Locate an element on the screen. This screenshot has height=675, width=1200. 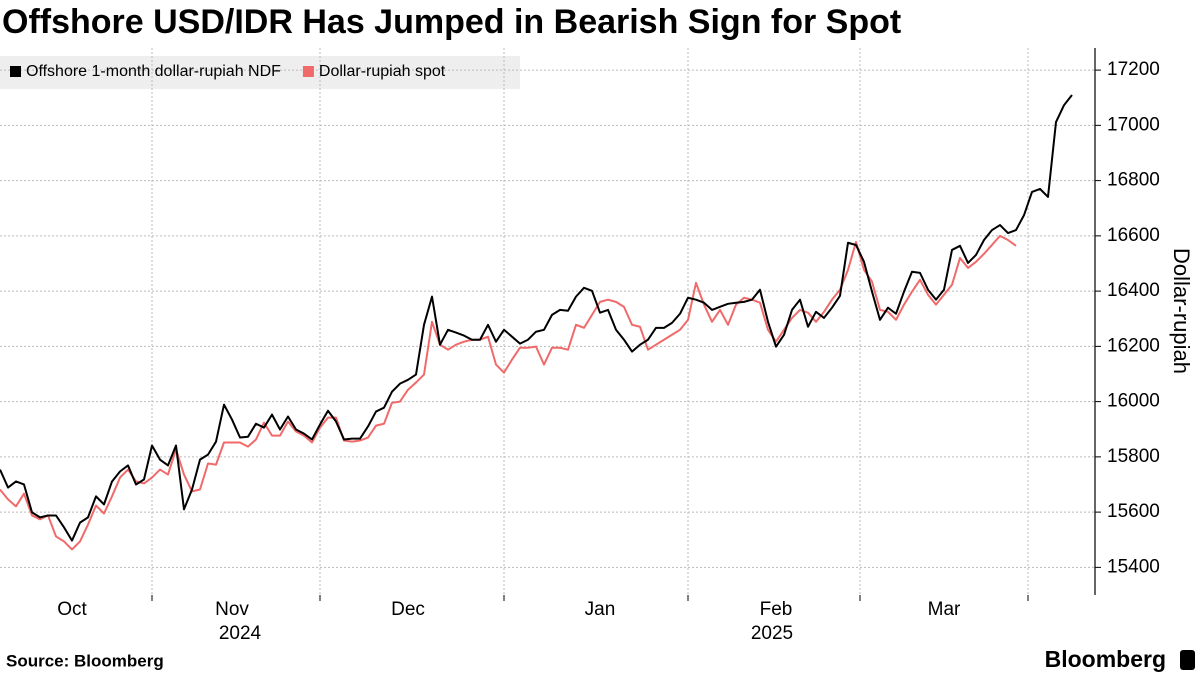
y-tick-label: 16600 is located at coordinates (1133, 235).